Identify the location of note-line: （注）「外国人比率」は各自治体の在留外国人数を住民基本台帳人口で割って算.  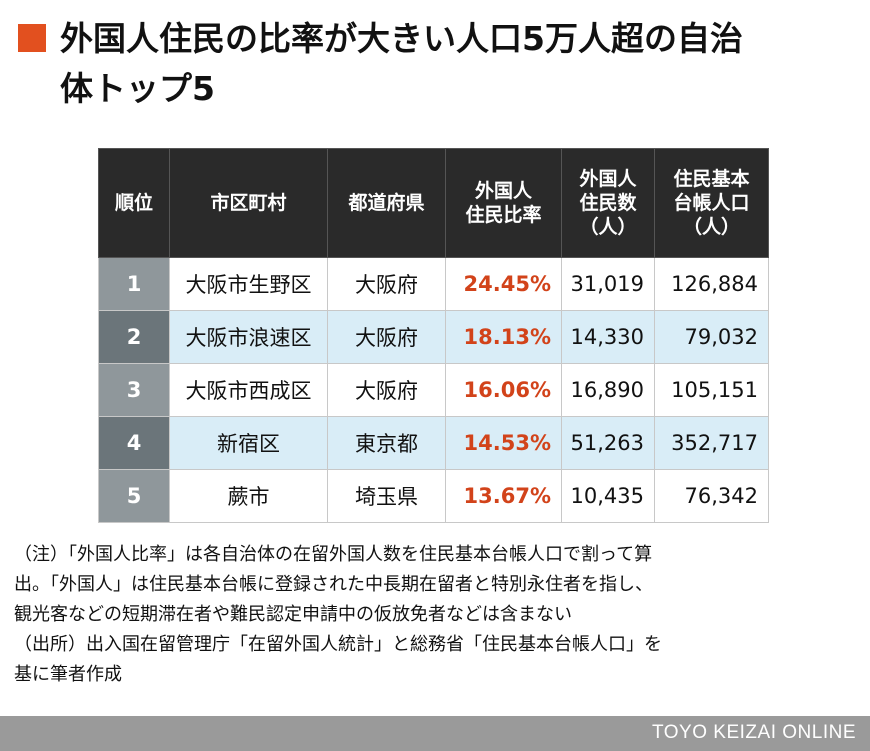
(333, 554).